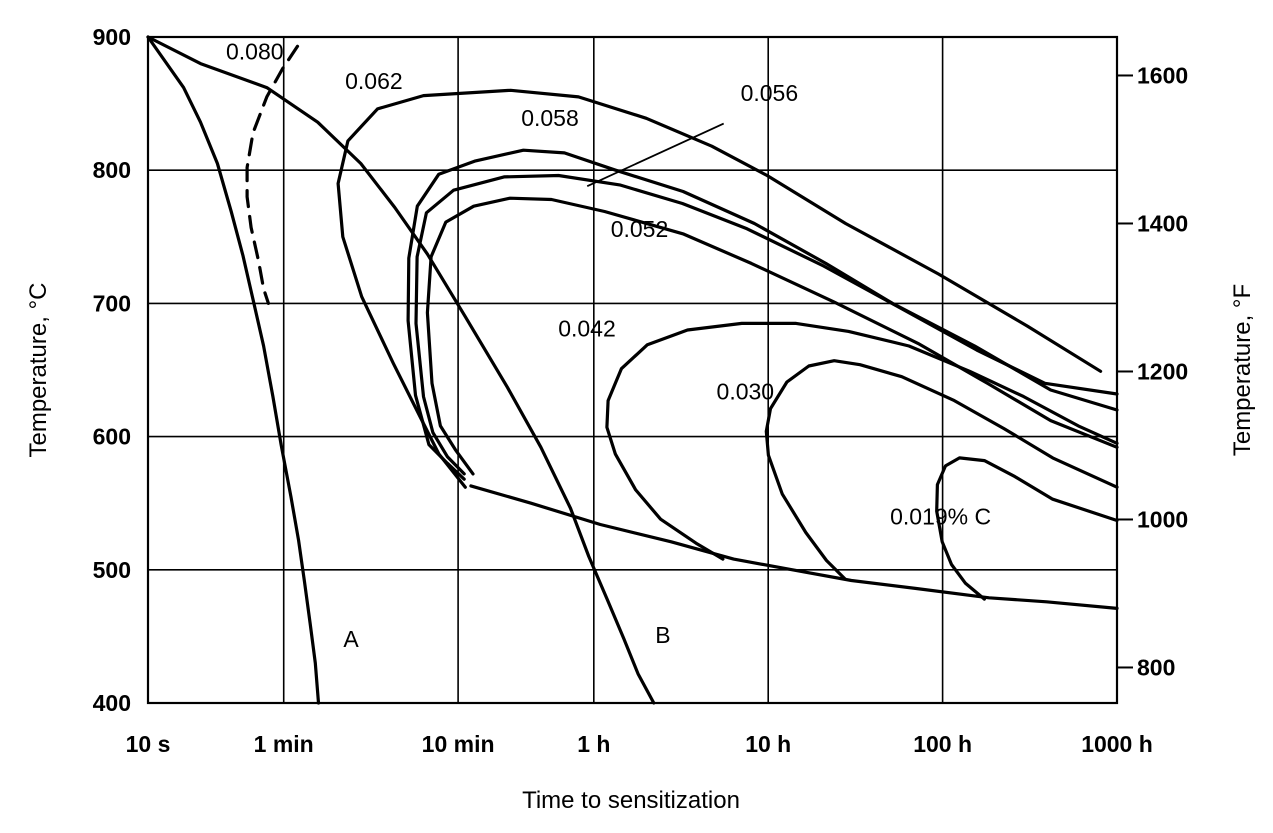 The width and height of the screenshot is (1273, 833). What do you see at coordinates (640, 229) in the screenshot?
I see `curve-label: 0.052` at bounding box center [640, 229].